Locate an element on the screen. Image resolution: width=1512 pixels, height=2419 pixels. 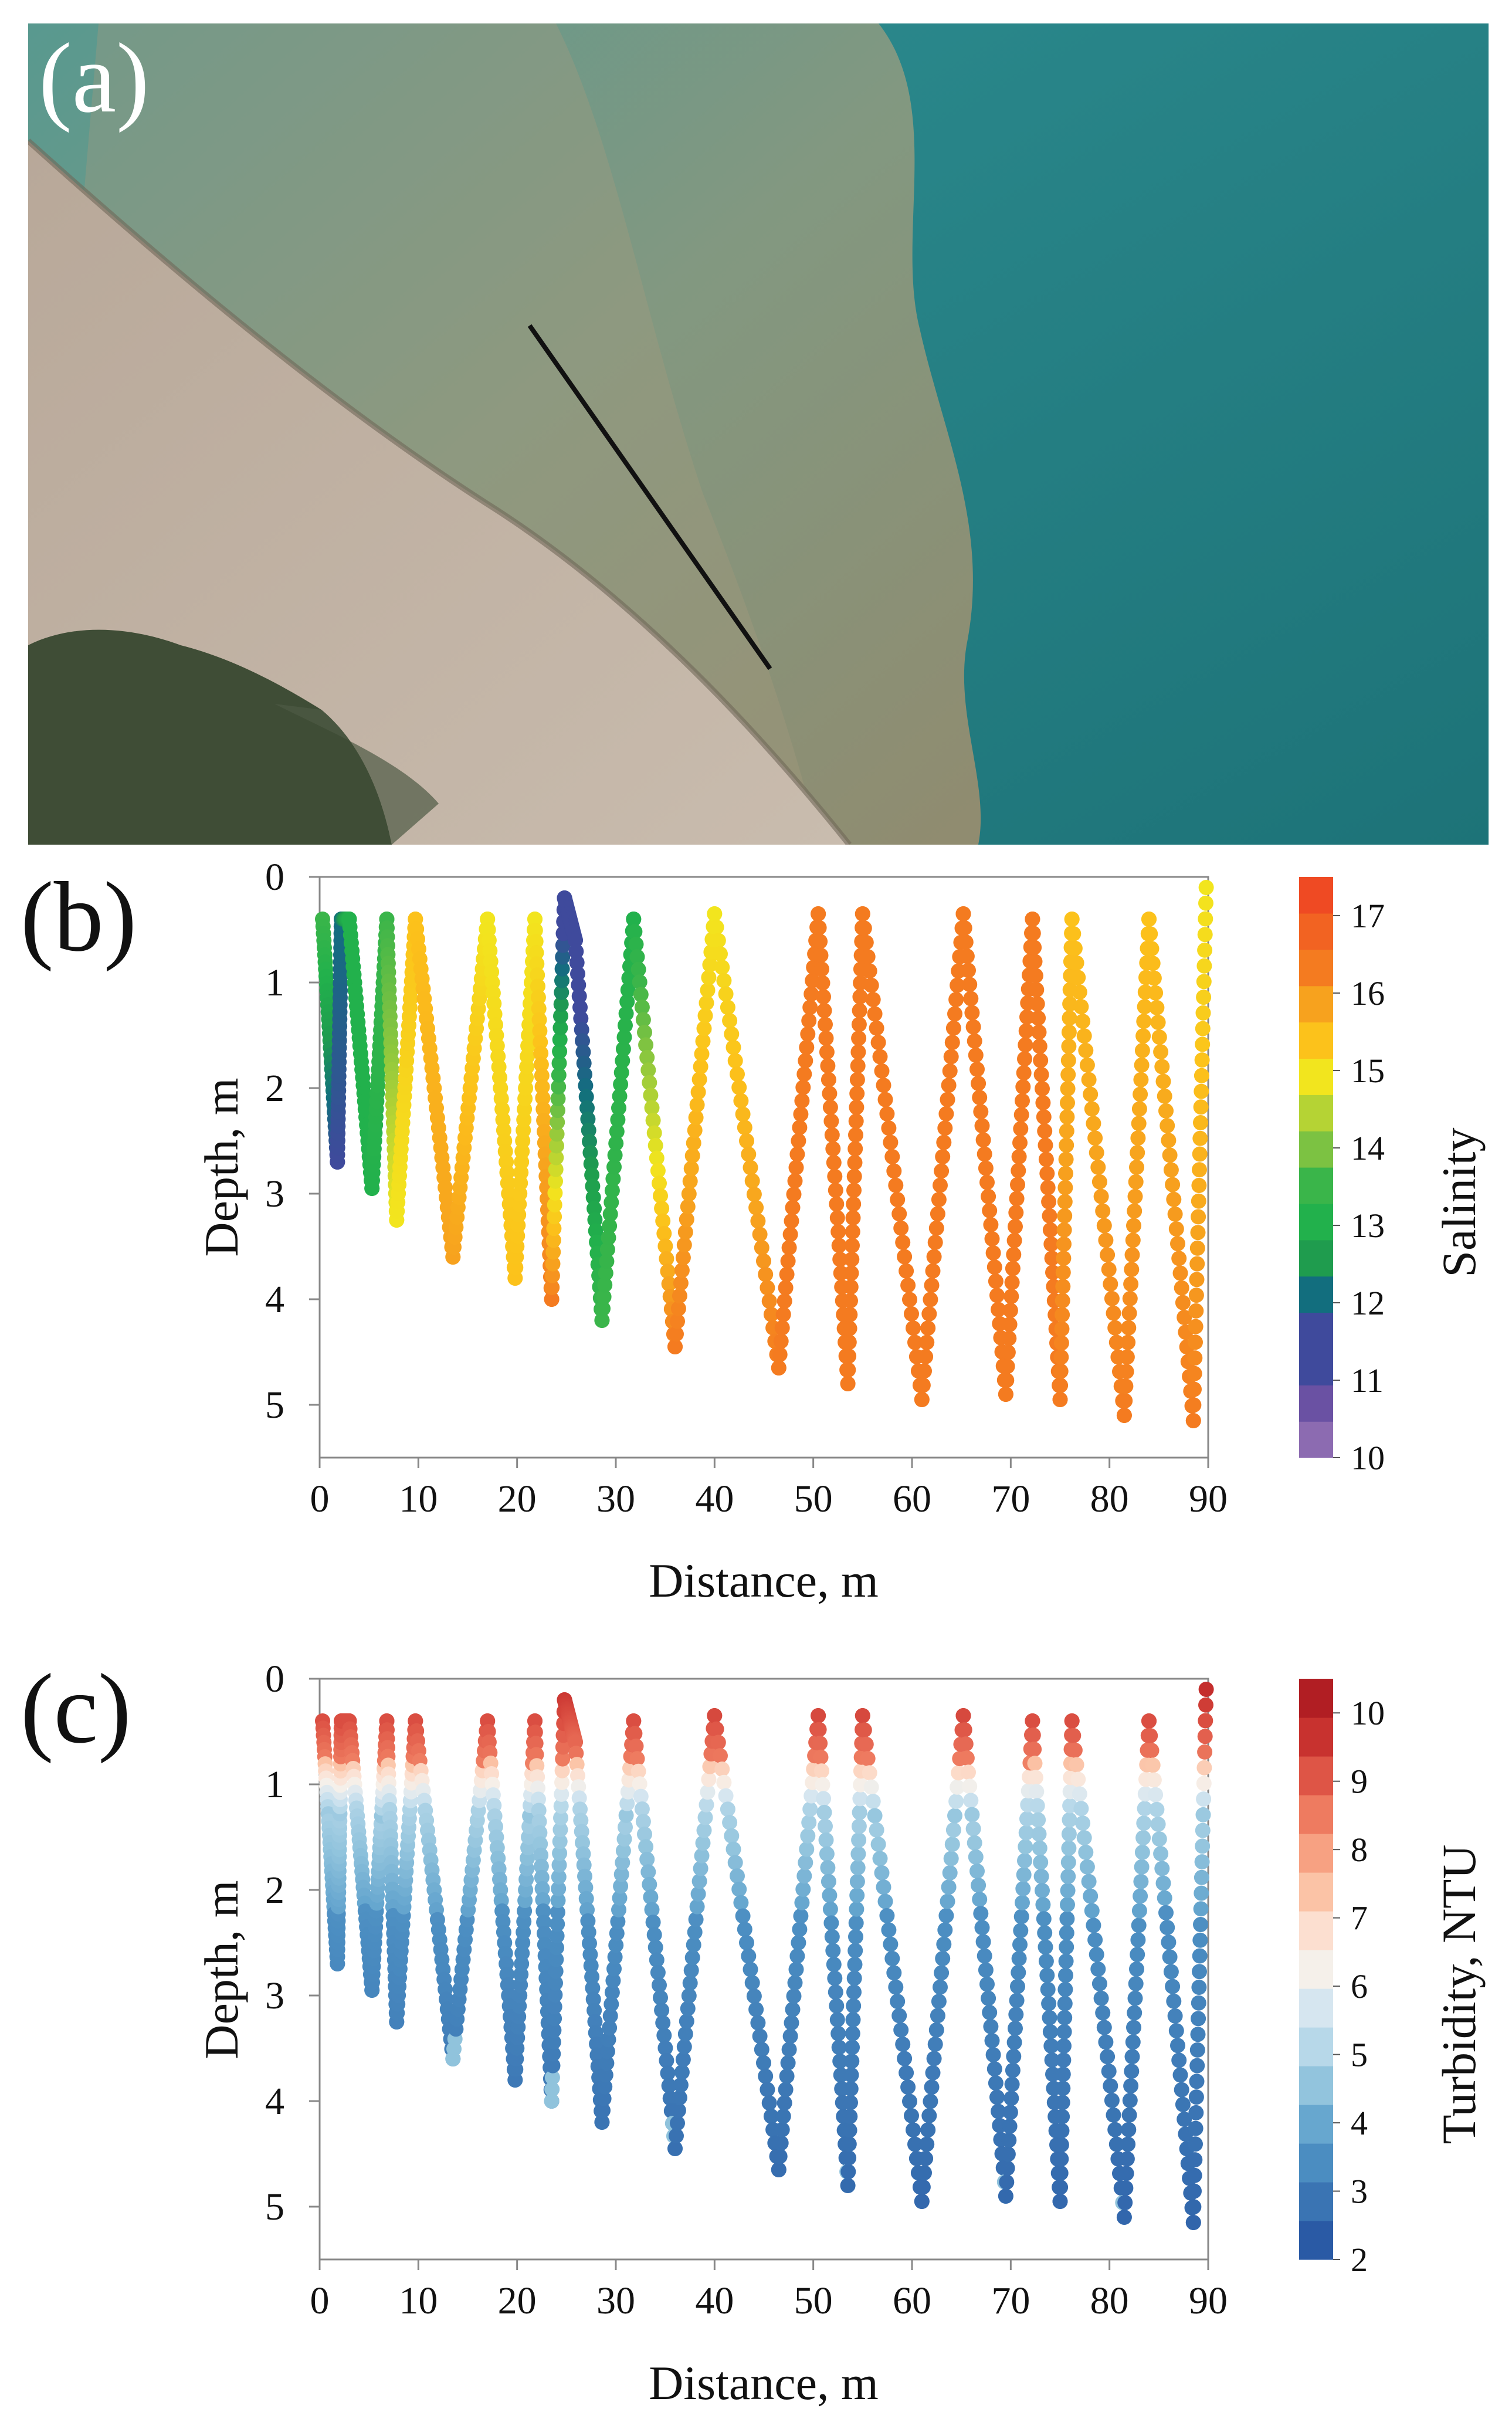
colorbar-tick-label: 5 is located at coordinates (1360, 2055).